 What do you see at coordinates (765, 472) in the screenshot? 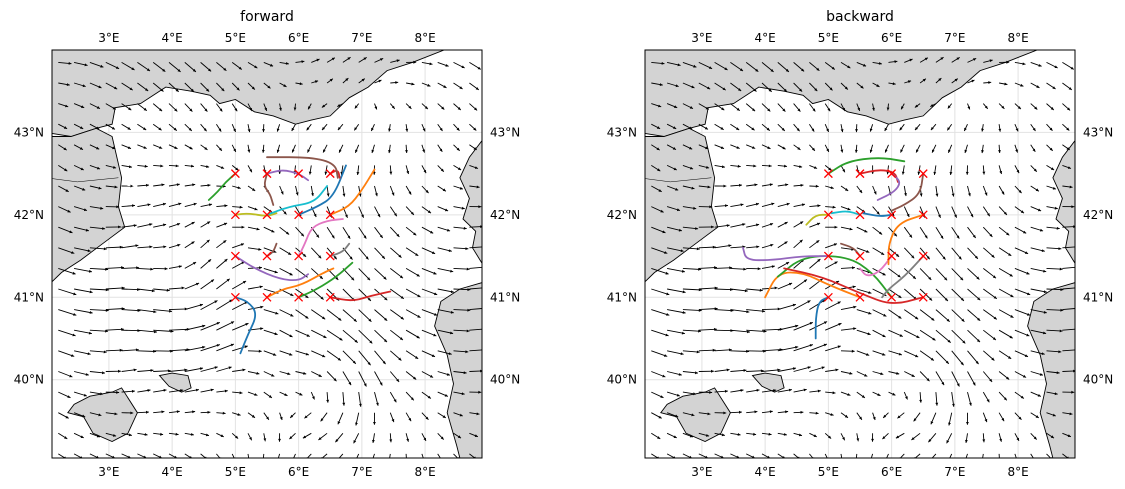
I see `lon-tick-label-bottom: 4°E` at bounding box center [765, 472].